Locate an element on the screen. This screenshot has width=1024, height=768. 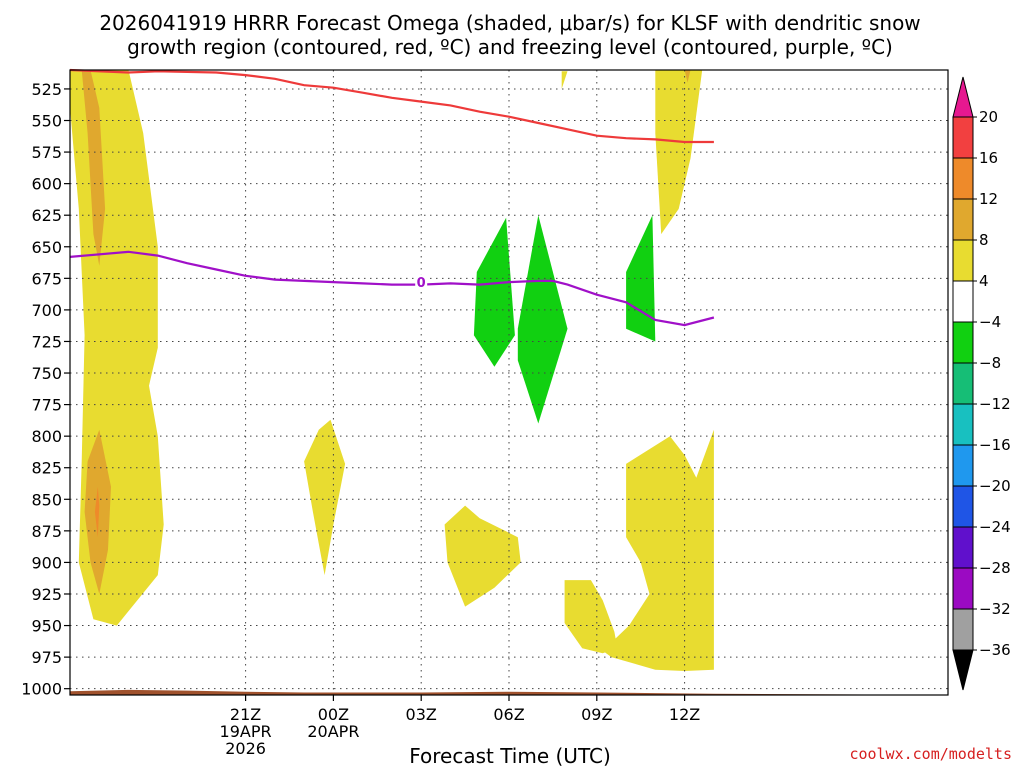
ground-terrain is located at coordinates (509, 692).